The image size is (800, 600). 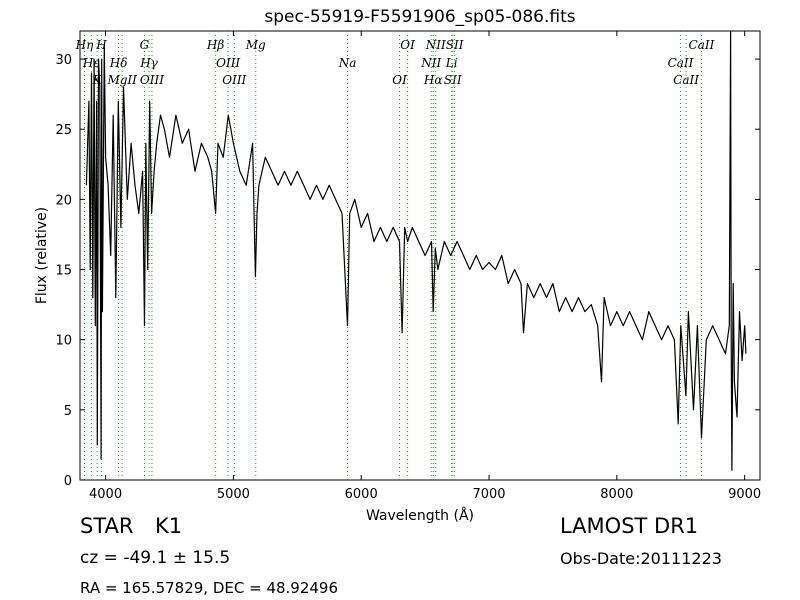 I want to click on x-tick-label: 6000, so click(x=361, y=494).